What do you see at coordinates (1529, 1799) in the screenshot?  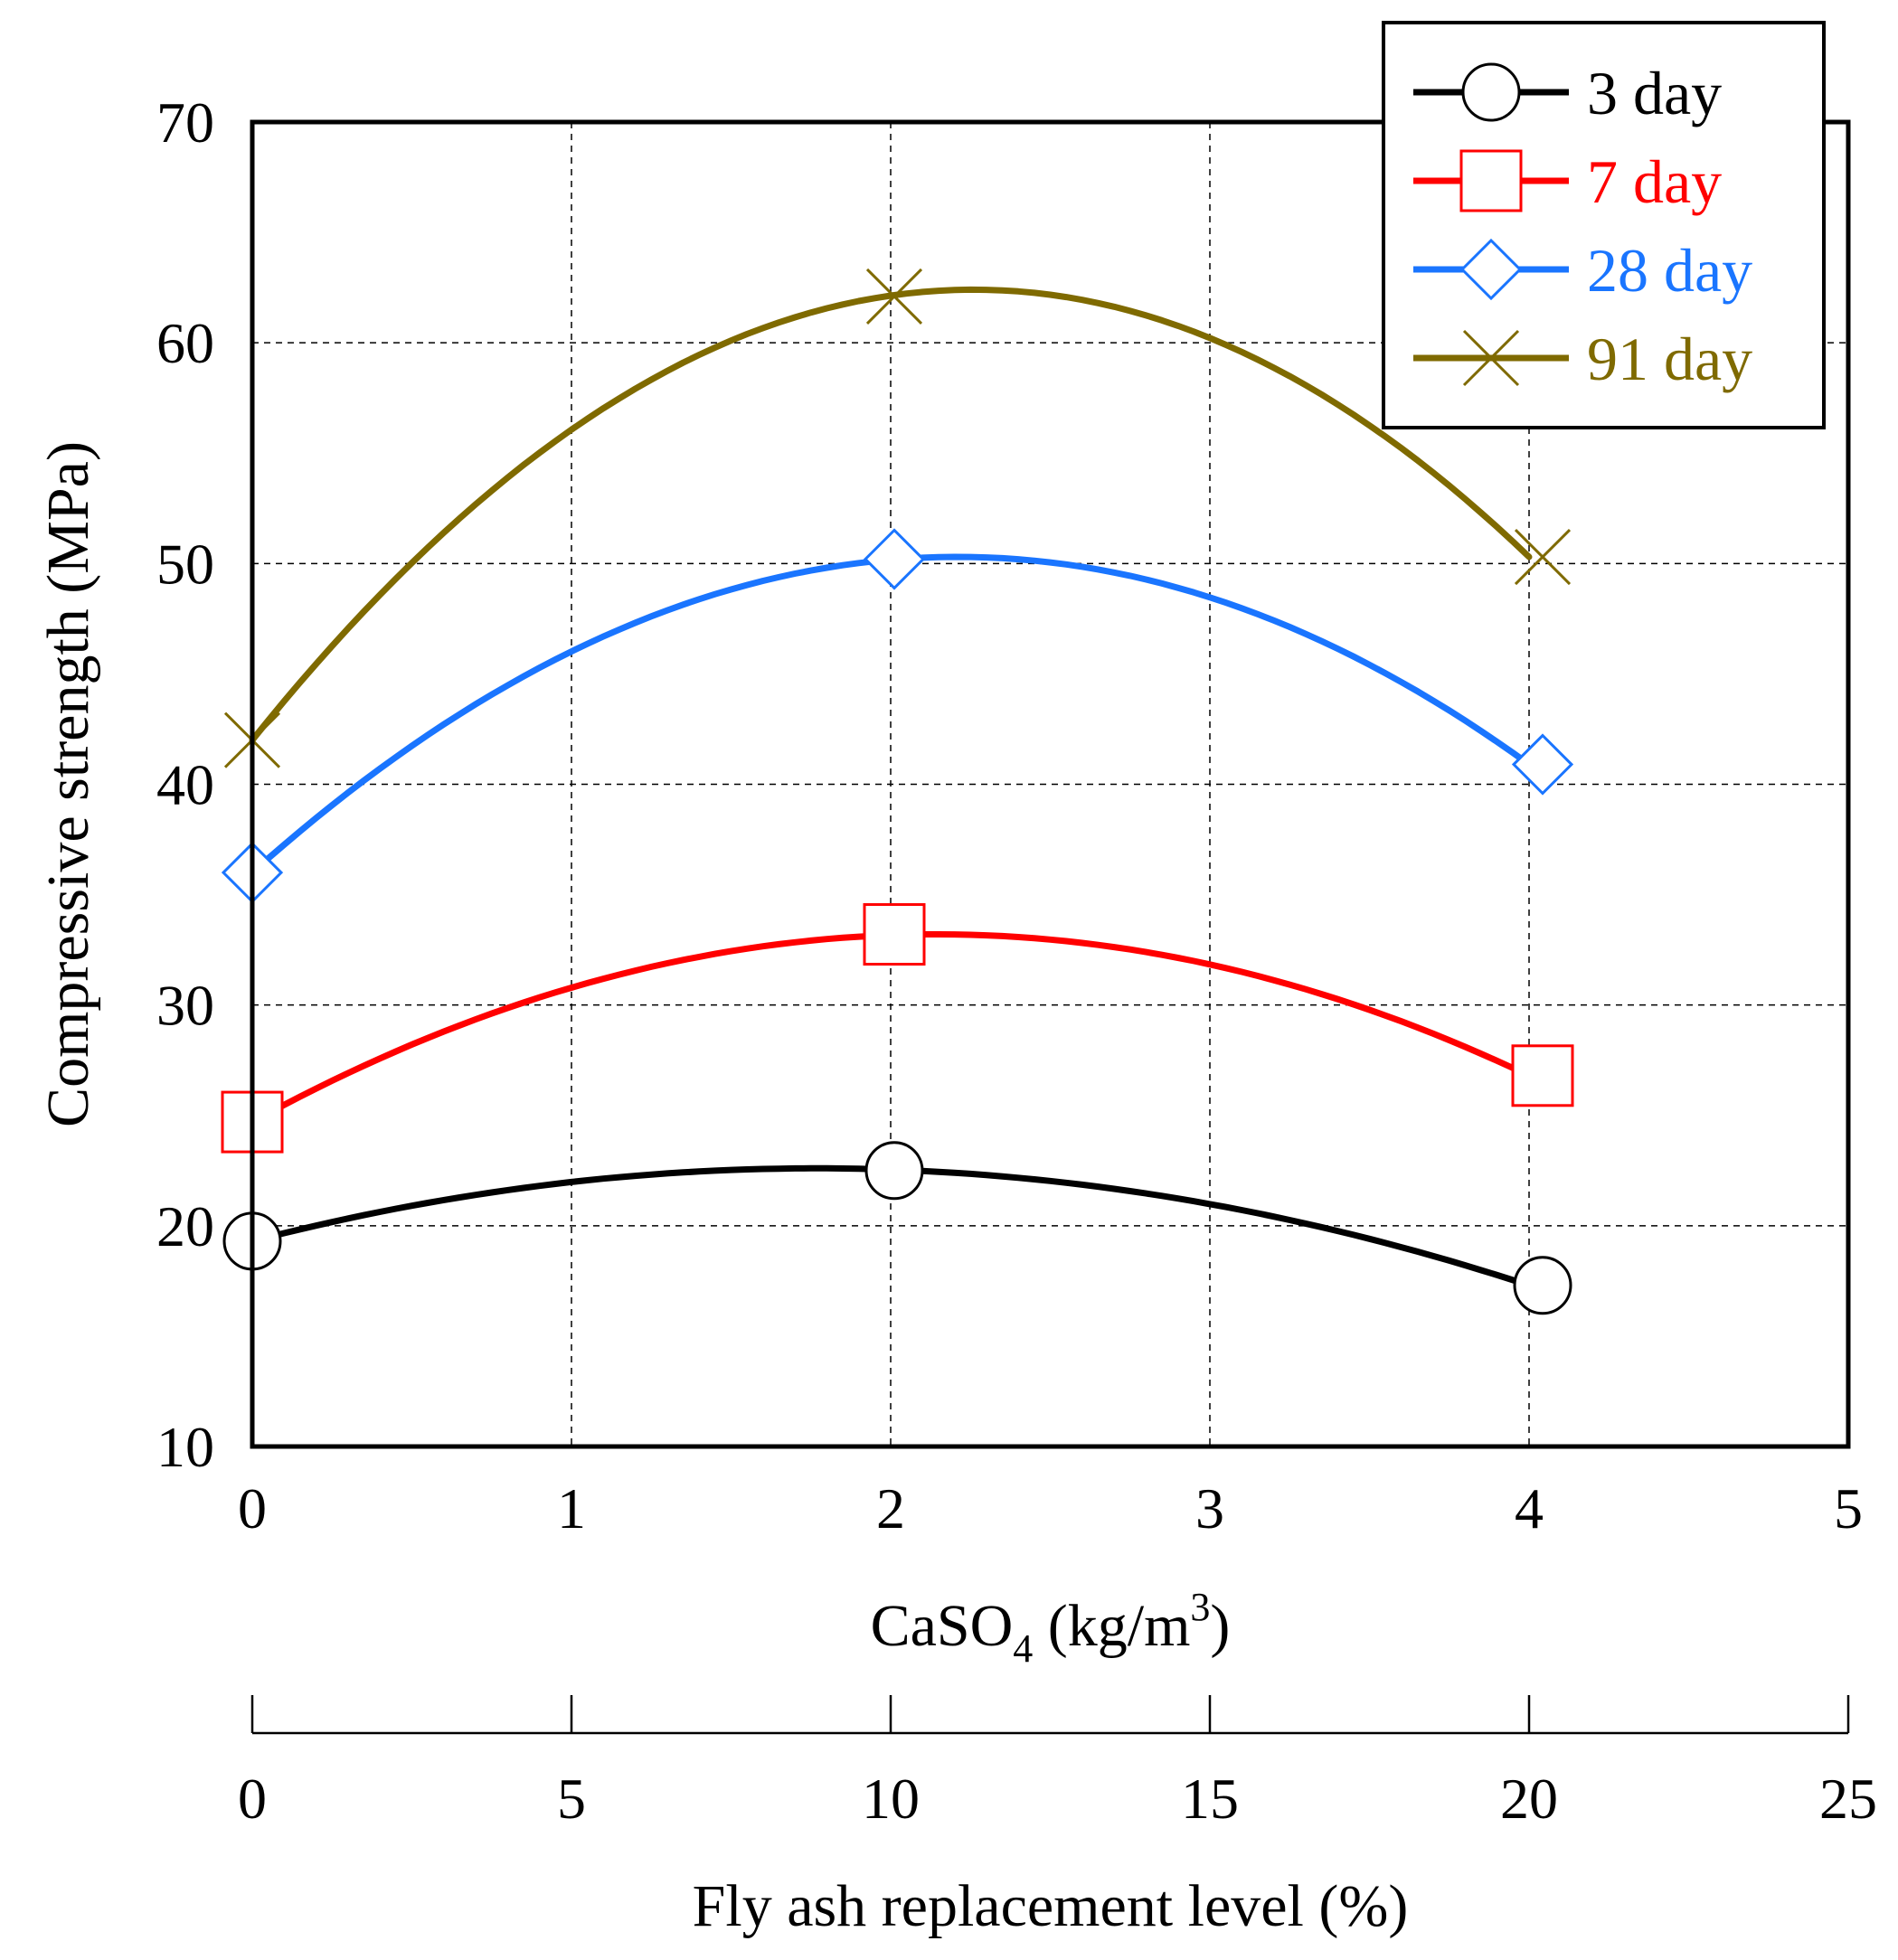 I see `secondary-tick-label: 20` at bounding box center [1529, 1799].